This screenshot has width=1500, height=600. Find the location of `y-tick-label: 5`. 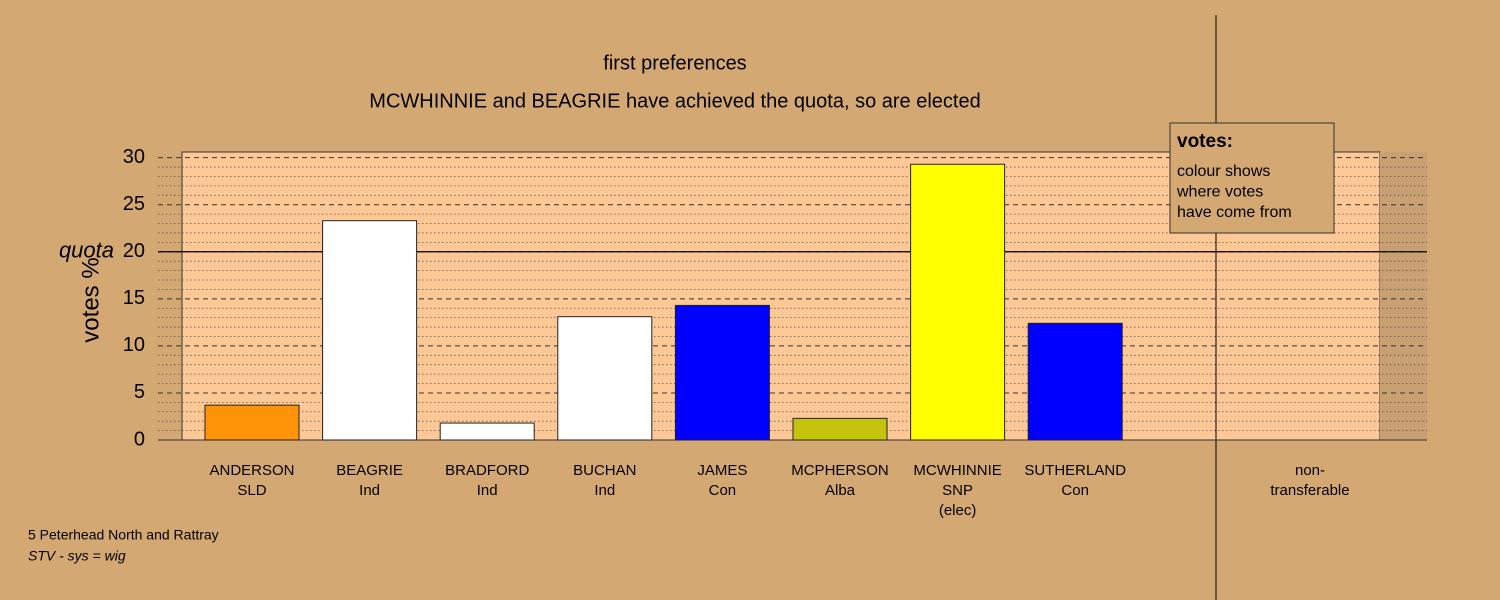

y-tick-label: 5 is located at coordinates (139, 392).